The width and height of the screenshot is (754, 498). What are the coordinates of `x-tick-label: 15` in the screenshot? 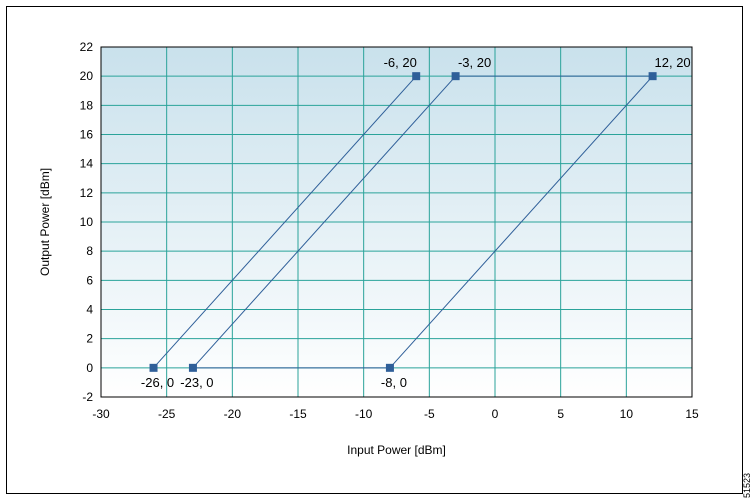 It's located at (692, 414).